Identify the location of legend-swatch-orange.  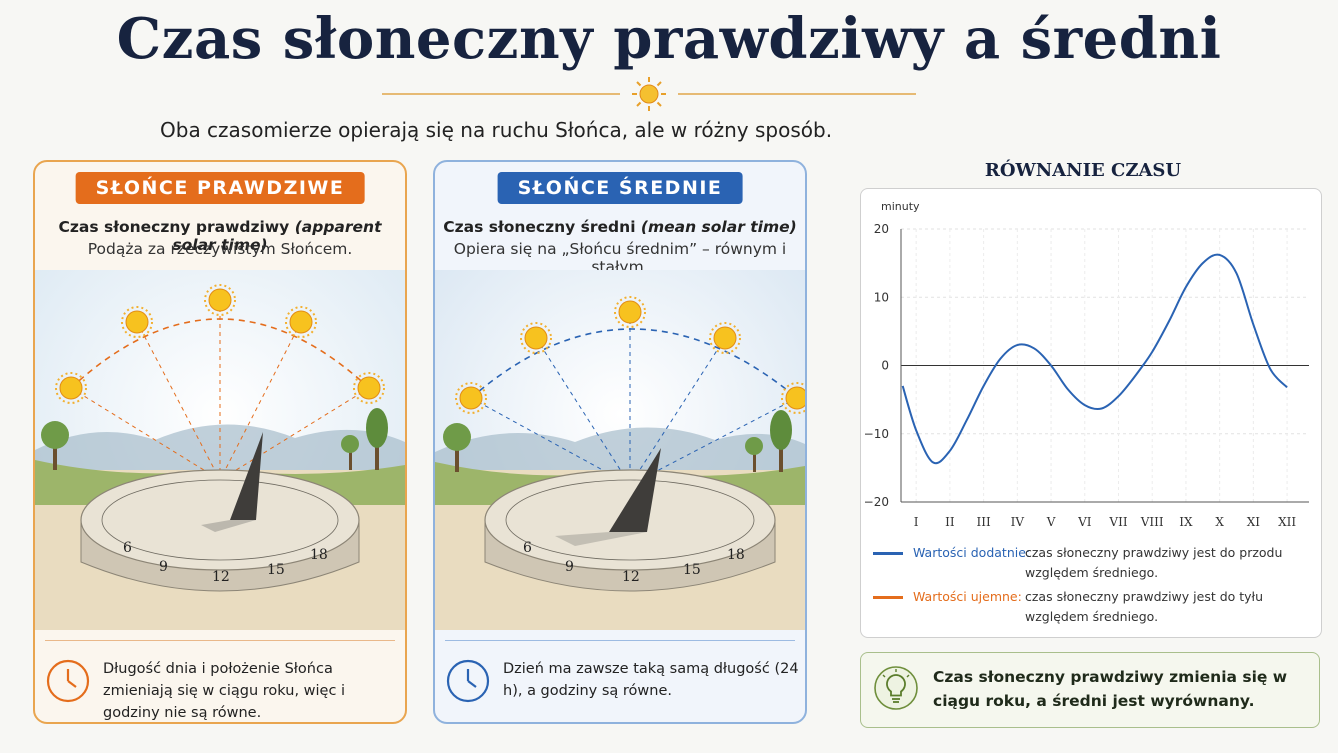
(888, 597).